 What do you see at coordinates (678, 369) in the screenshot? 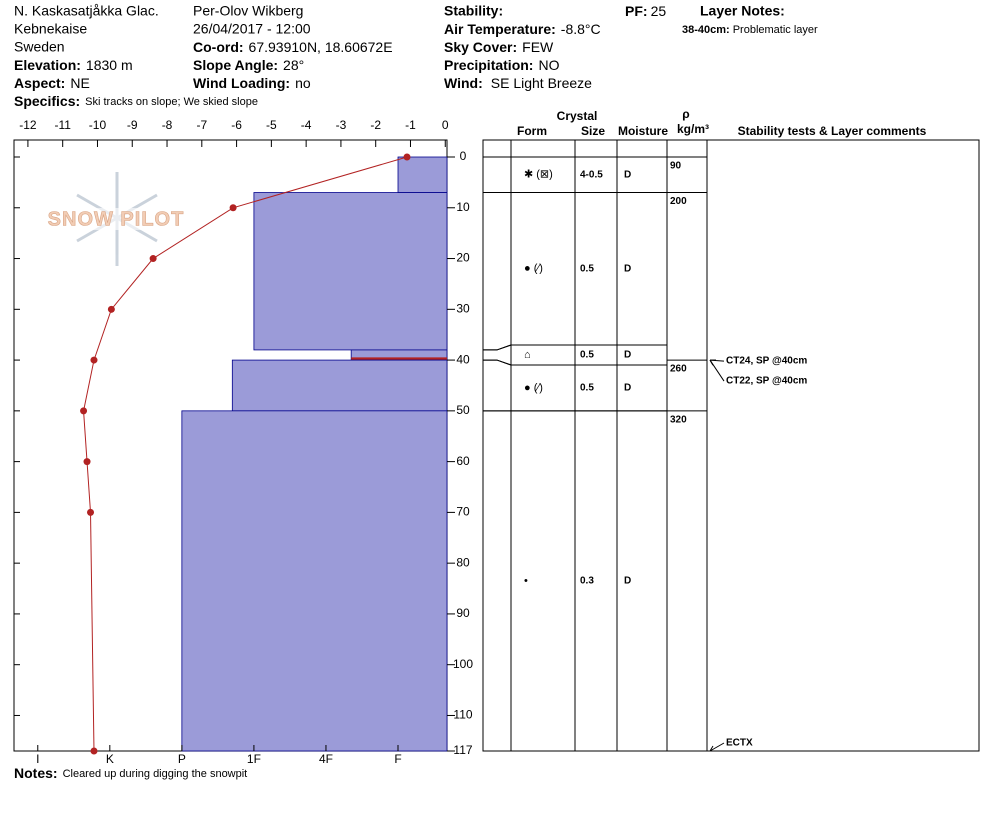
I see `density-value: 260` at bounding box center [678, 369].